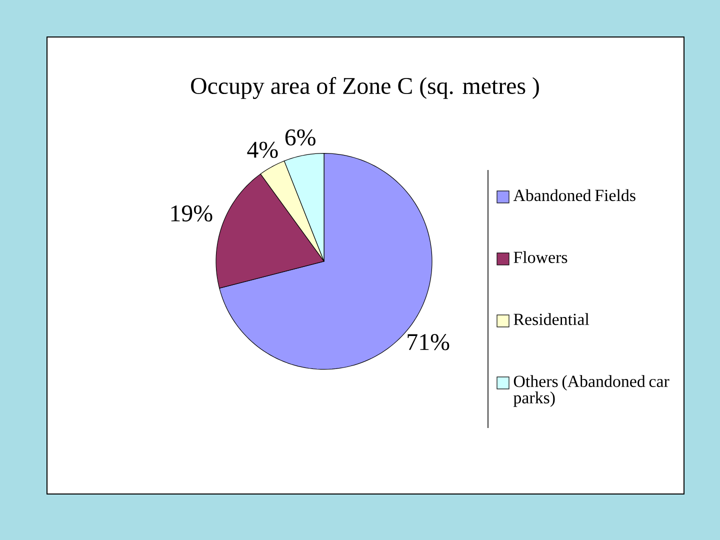 The image size is (720, 540). Describe the element at coordinates (429, 342) in the screenshot. I see `data-label: 71%` at that location.